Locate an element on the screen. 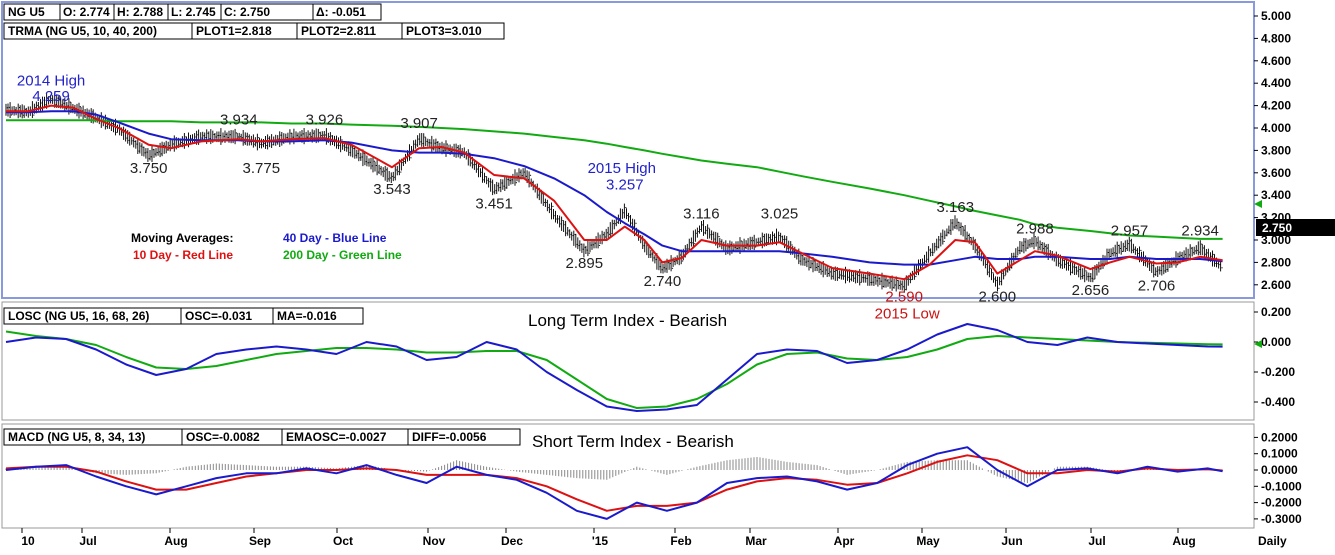 The image size is (1335, 555). macd-line is located at coordinates (614, 483).